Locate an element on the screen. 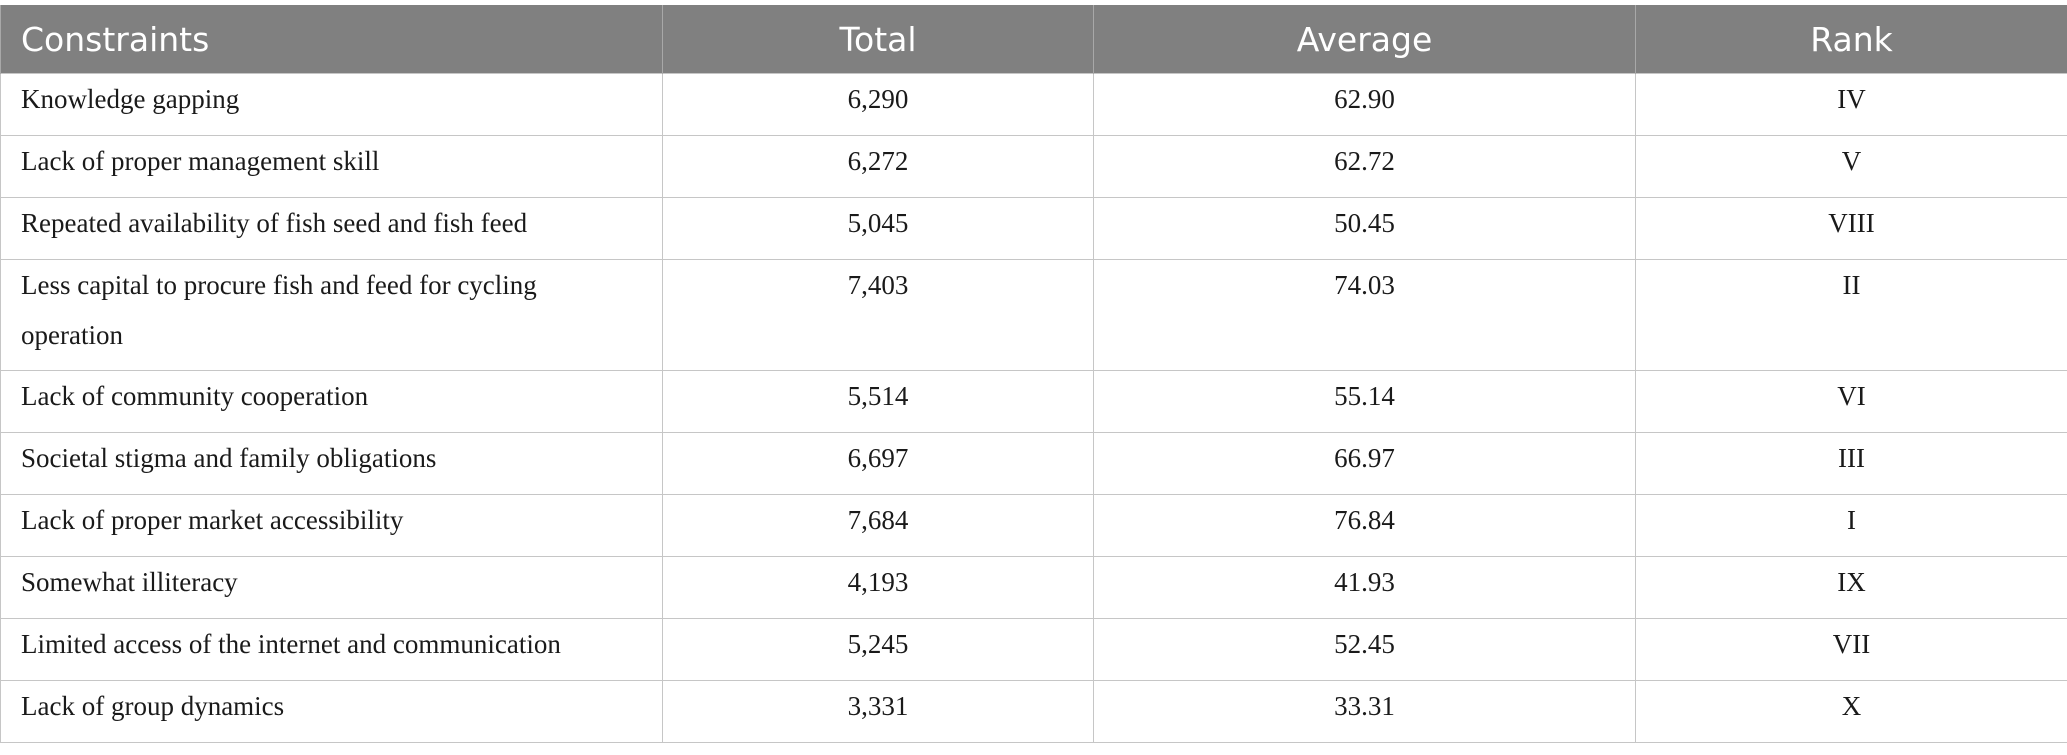 The height and width of the screenshot is (755, 2067). table-header-row: Constraints Total Average Rank is located at coordinates (1033, 39).